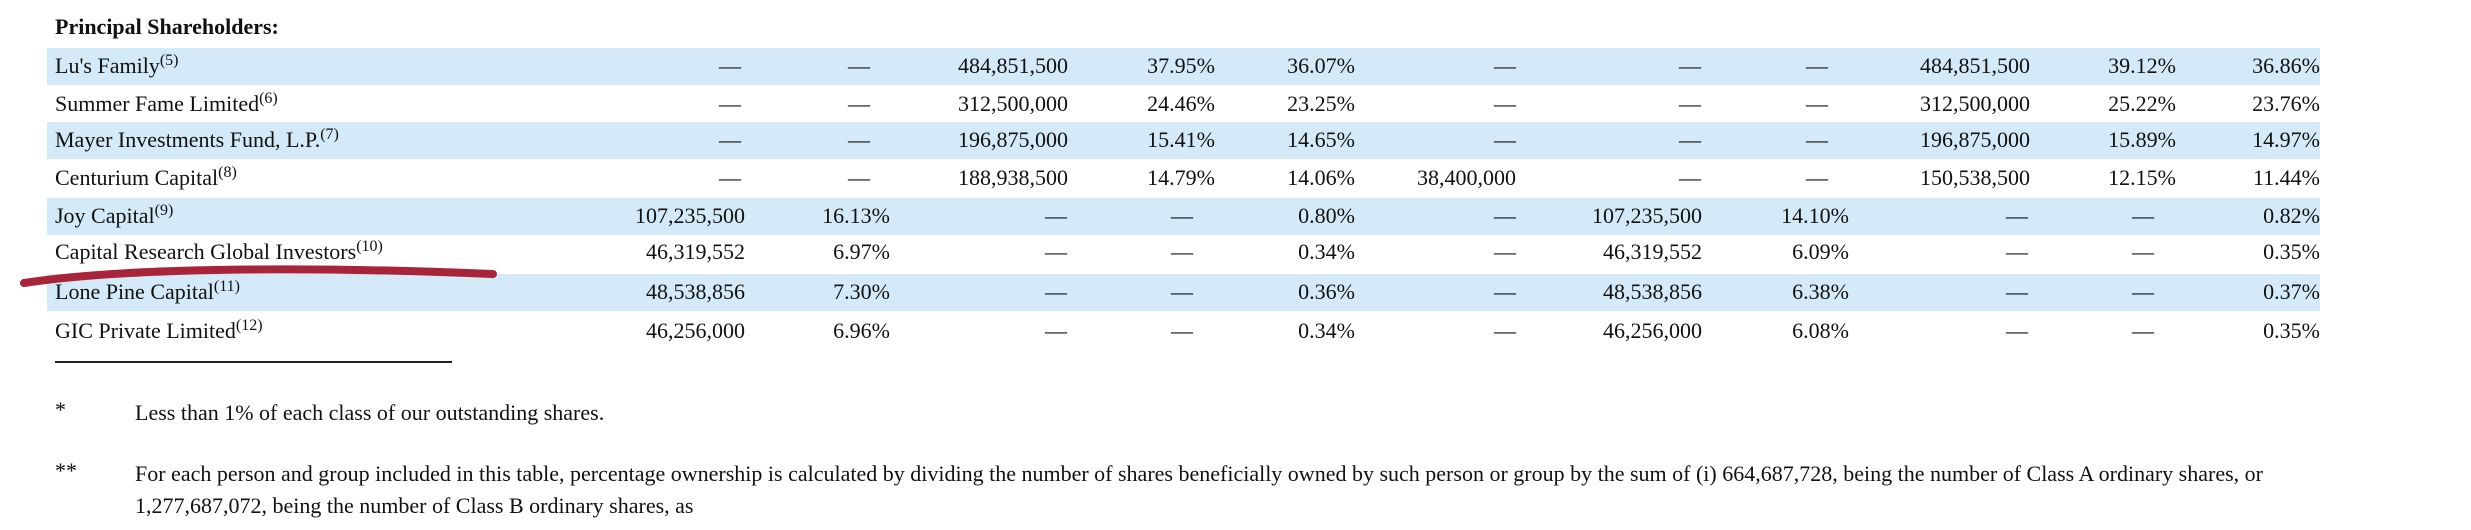 The height and width of the screenshot is (530, 2471). I want to click on cell: 0.80%, so click(1326, 215).